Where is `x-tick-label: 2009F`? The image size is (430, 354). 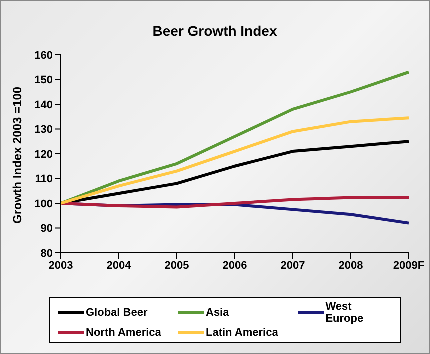
x-tick-label: 2009F is located at coordinates (409, 266).